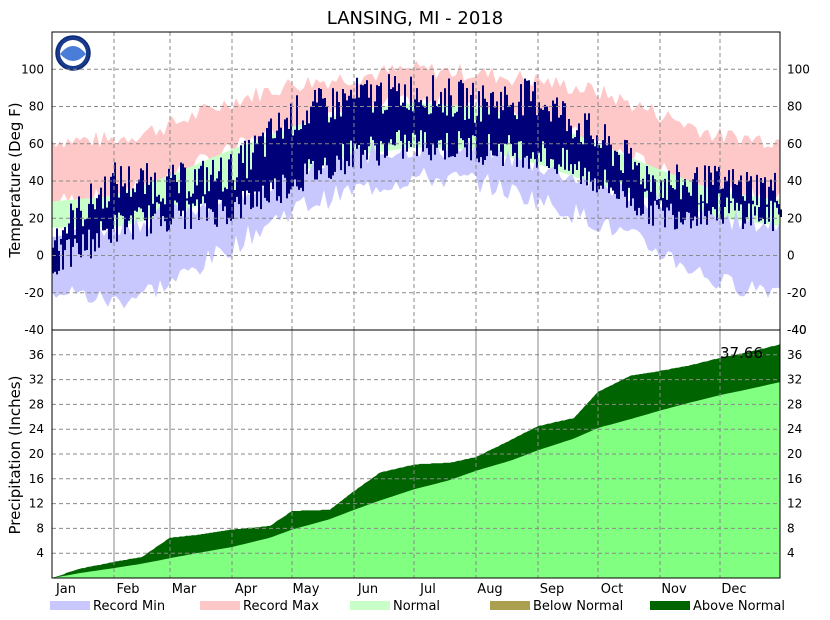 The height and width of the screenshot is (620, 830). I want to click on precipitation-total-annotation: 37.66, so click(741, 353).